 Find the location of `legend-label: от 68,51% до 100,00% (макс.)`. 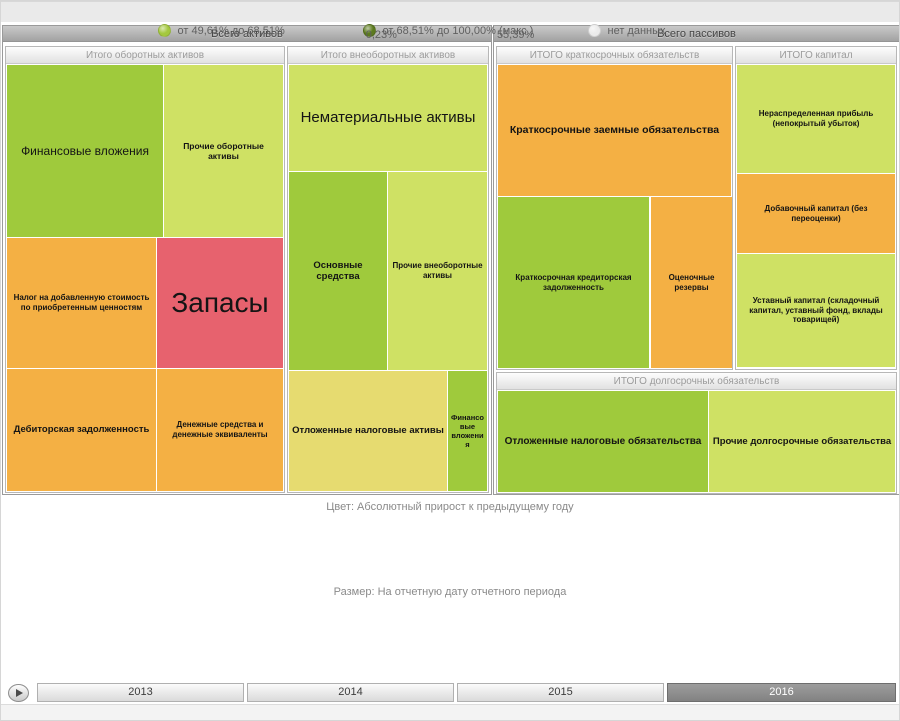

legend-label: от 68,51% до 100,00% (макс.) is located at coordinates (458, 30).